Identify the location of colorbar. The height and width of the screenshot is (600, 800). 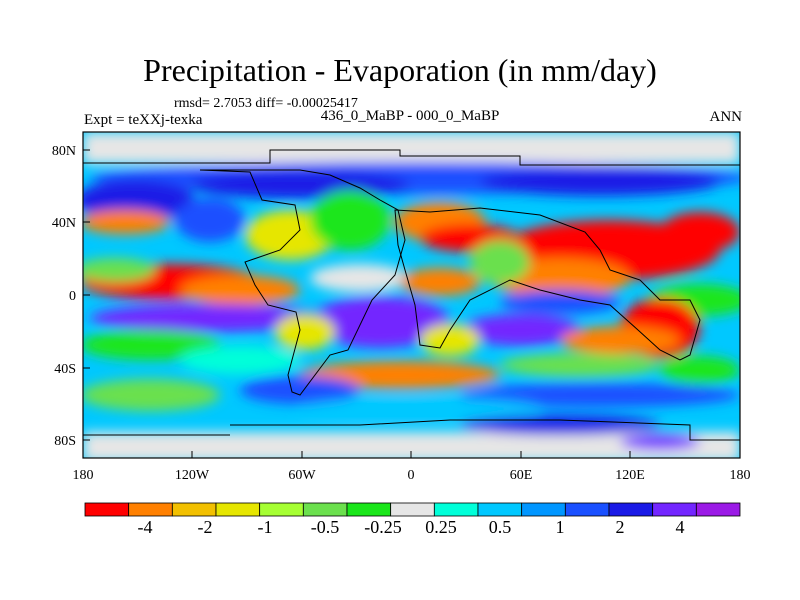
(412, 509).